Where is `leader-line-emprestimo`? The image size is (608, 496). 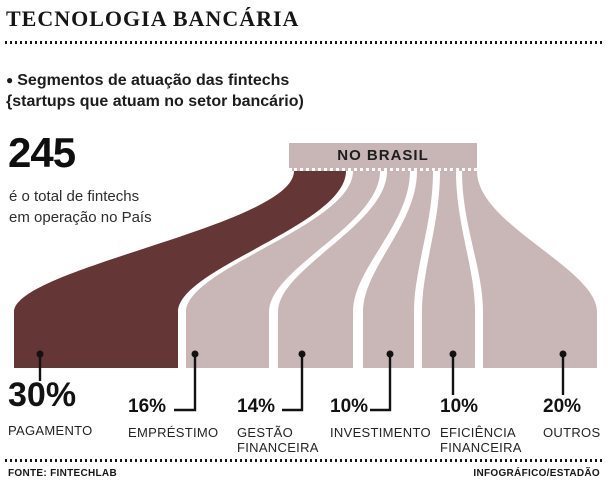 leader-line-emprestimo is located at coordinates (185, 383).